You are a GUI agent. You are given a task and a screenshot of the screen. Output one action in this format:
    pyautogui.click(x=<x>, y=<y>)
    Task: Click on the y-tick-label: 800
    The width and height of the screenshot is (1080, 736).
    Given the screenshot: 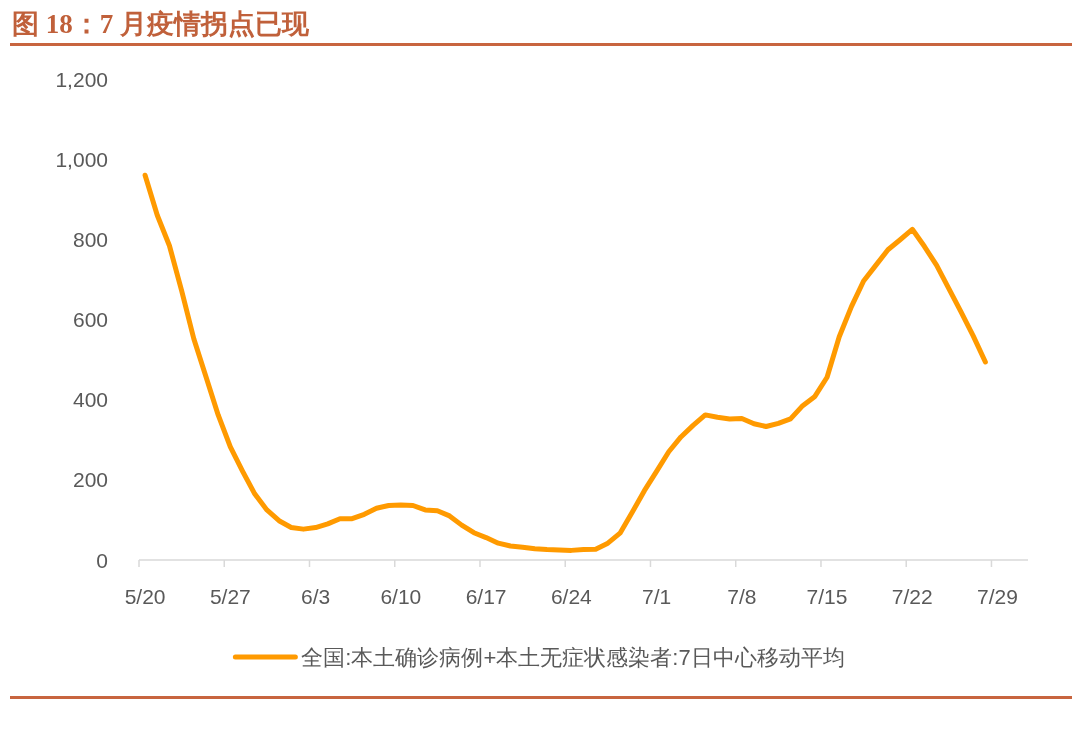 What is the action you would take?
    pyautogui.click(x=90, y=239)
    